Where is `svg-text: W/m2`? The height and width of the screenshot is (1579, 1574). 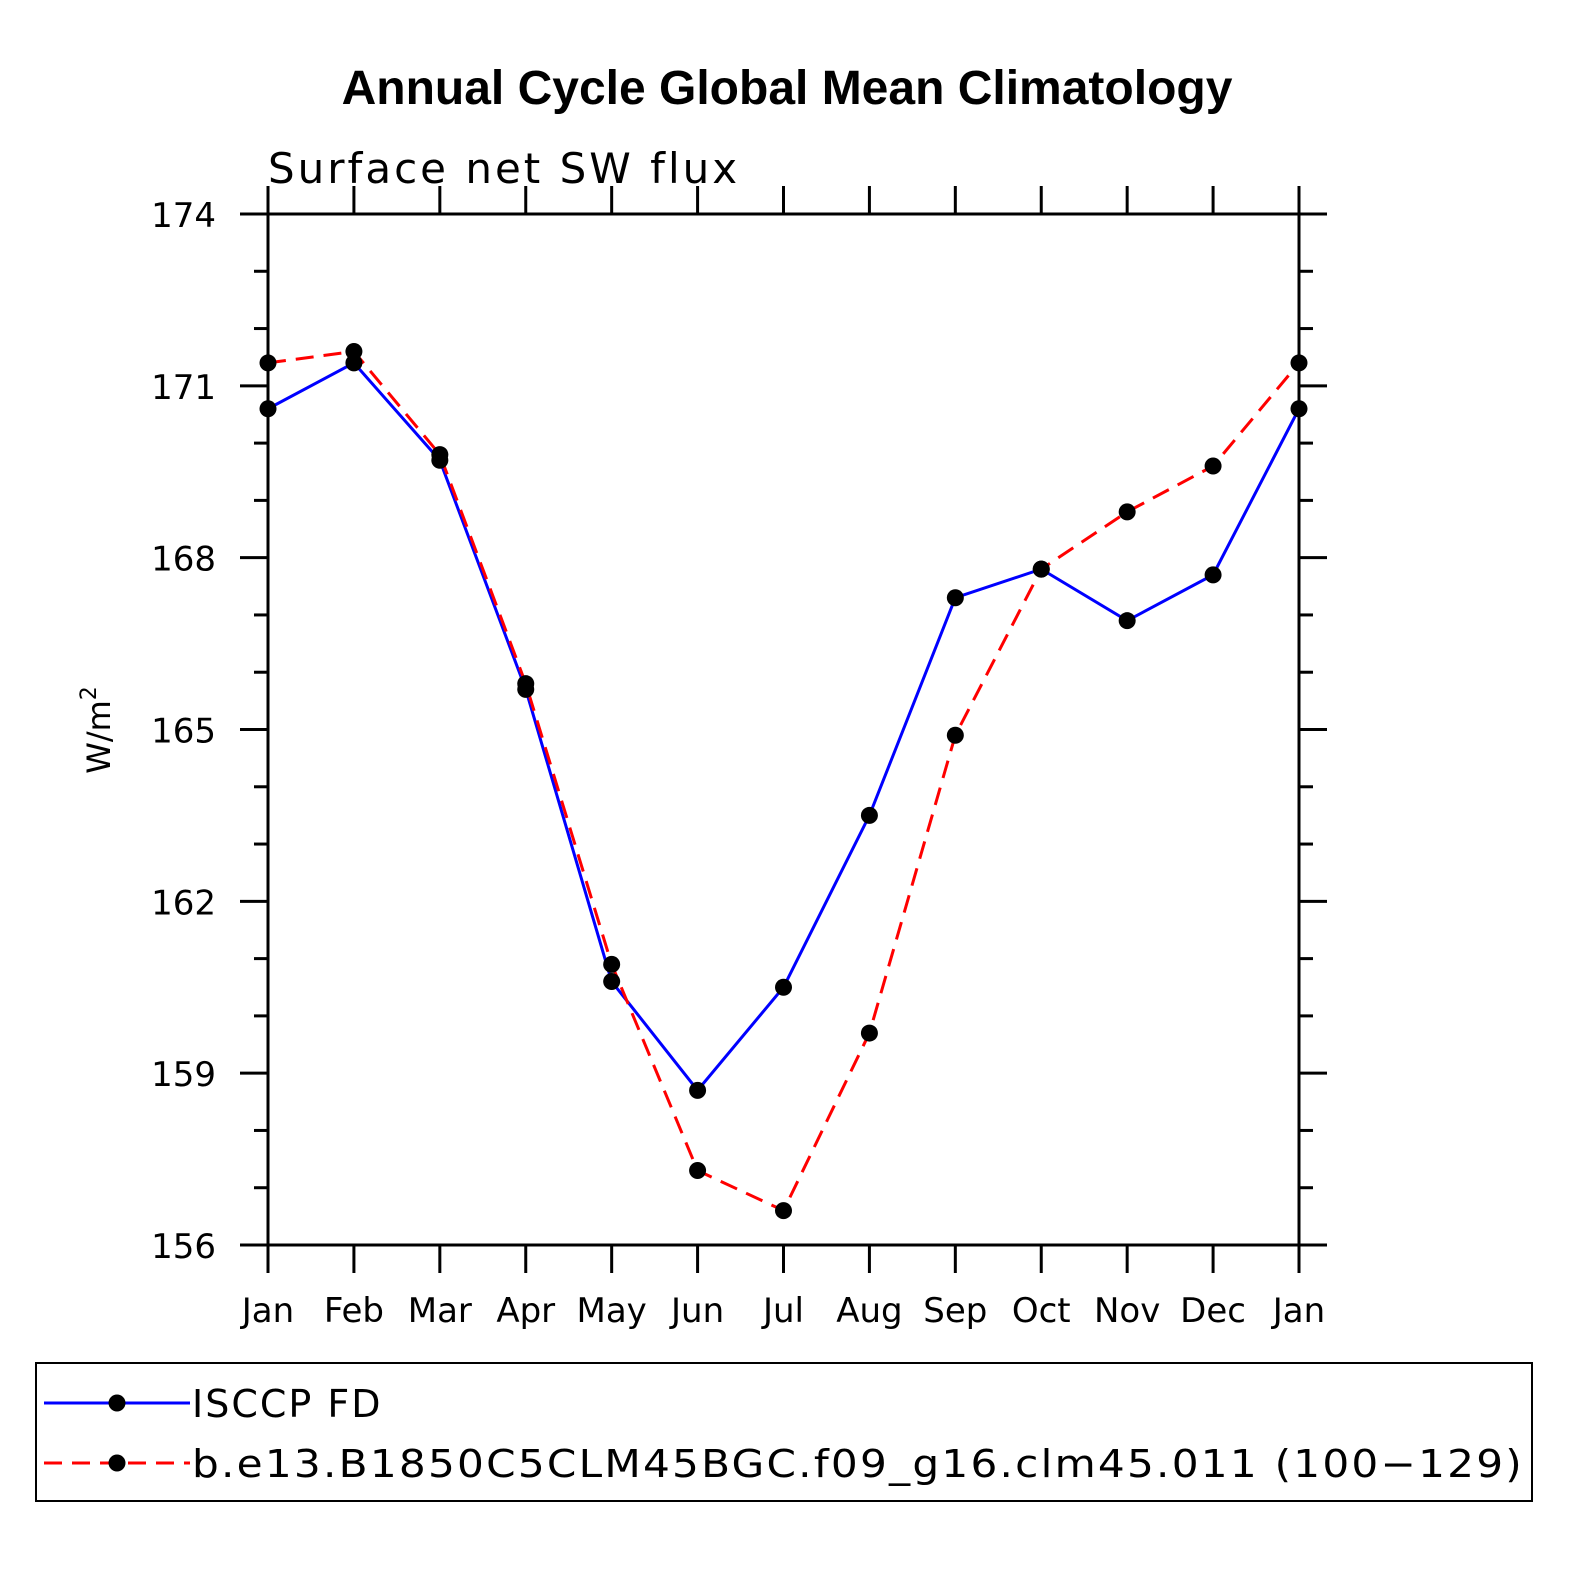 svg-text: W/m2 is located at coordinates (97, 730).